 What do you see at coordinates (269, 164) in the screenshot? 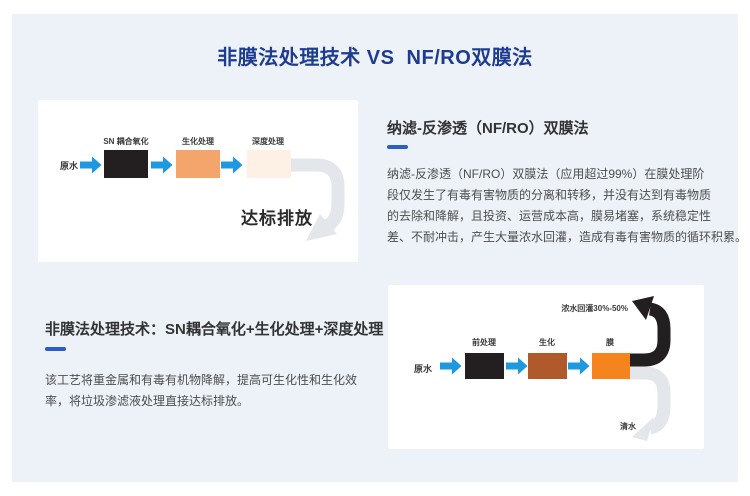
I see `step-box-advanced` at bounding box center [269, 164].